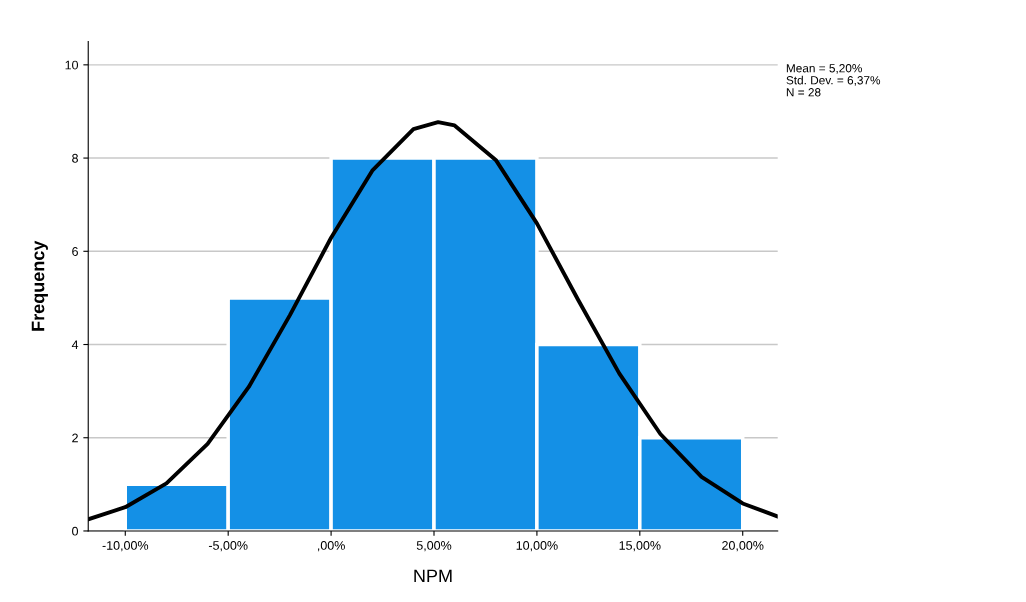  I want to click on x-axis-title: NPM, so click(433, 576).